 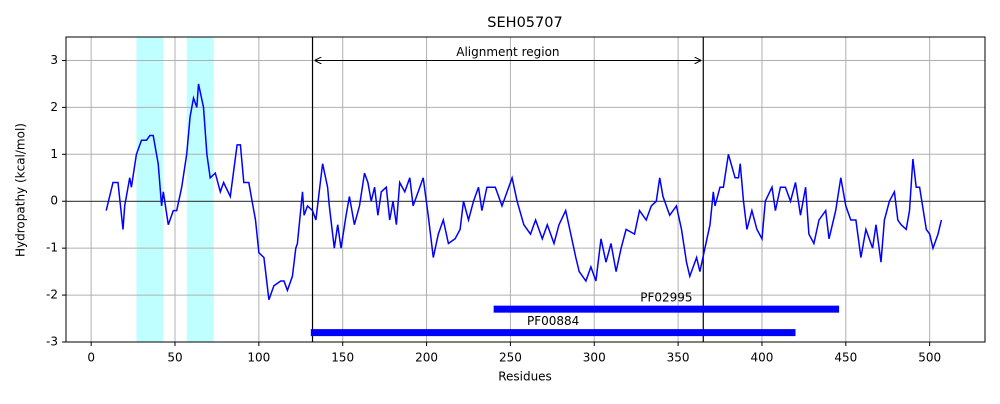 What do you see at coordinates (762, 358) in the screenshot?
I see `x-tick-label: 400` at bounding box center [762, 358].